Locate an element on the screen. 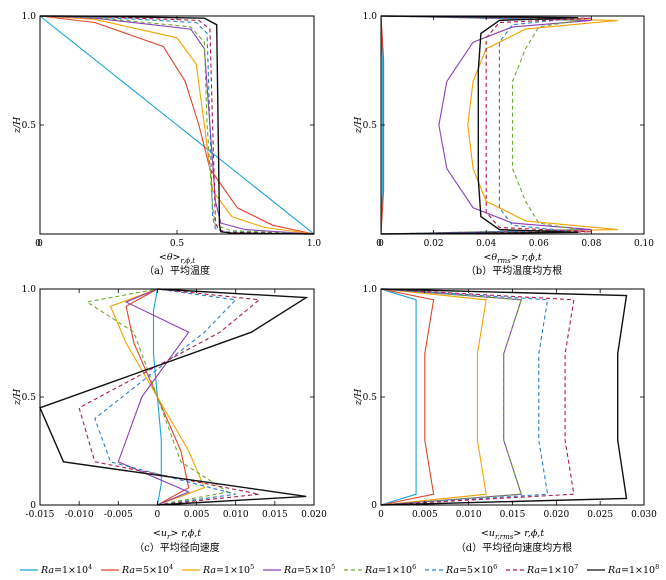 Image resolution: width=666 pixels, height=580 pixels. x-tick-label: 0.02 is located at coordinates (434, 244).